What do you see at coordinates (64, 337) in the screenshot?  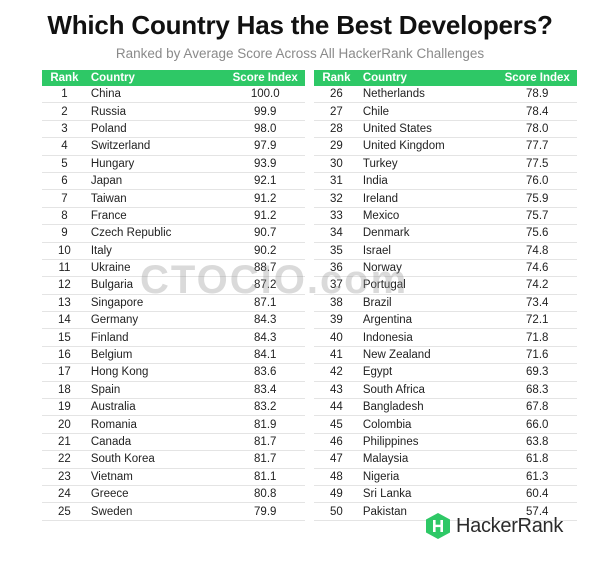 I see `rank-cell: 15` at bounding box center [64, 337].